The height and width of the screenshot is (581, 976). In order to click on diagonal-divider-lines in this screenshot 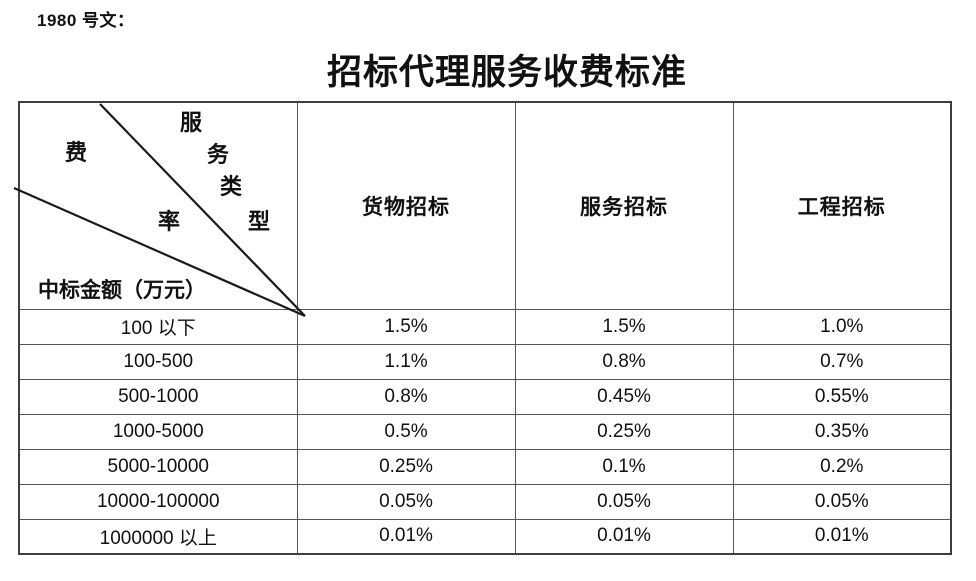, I will do `click(159, 210)`.